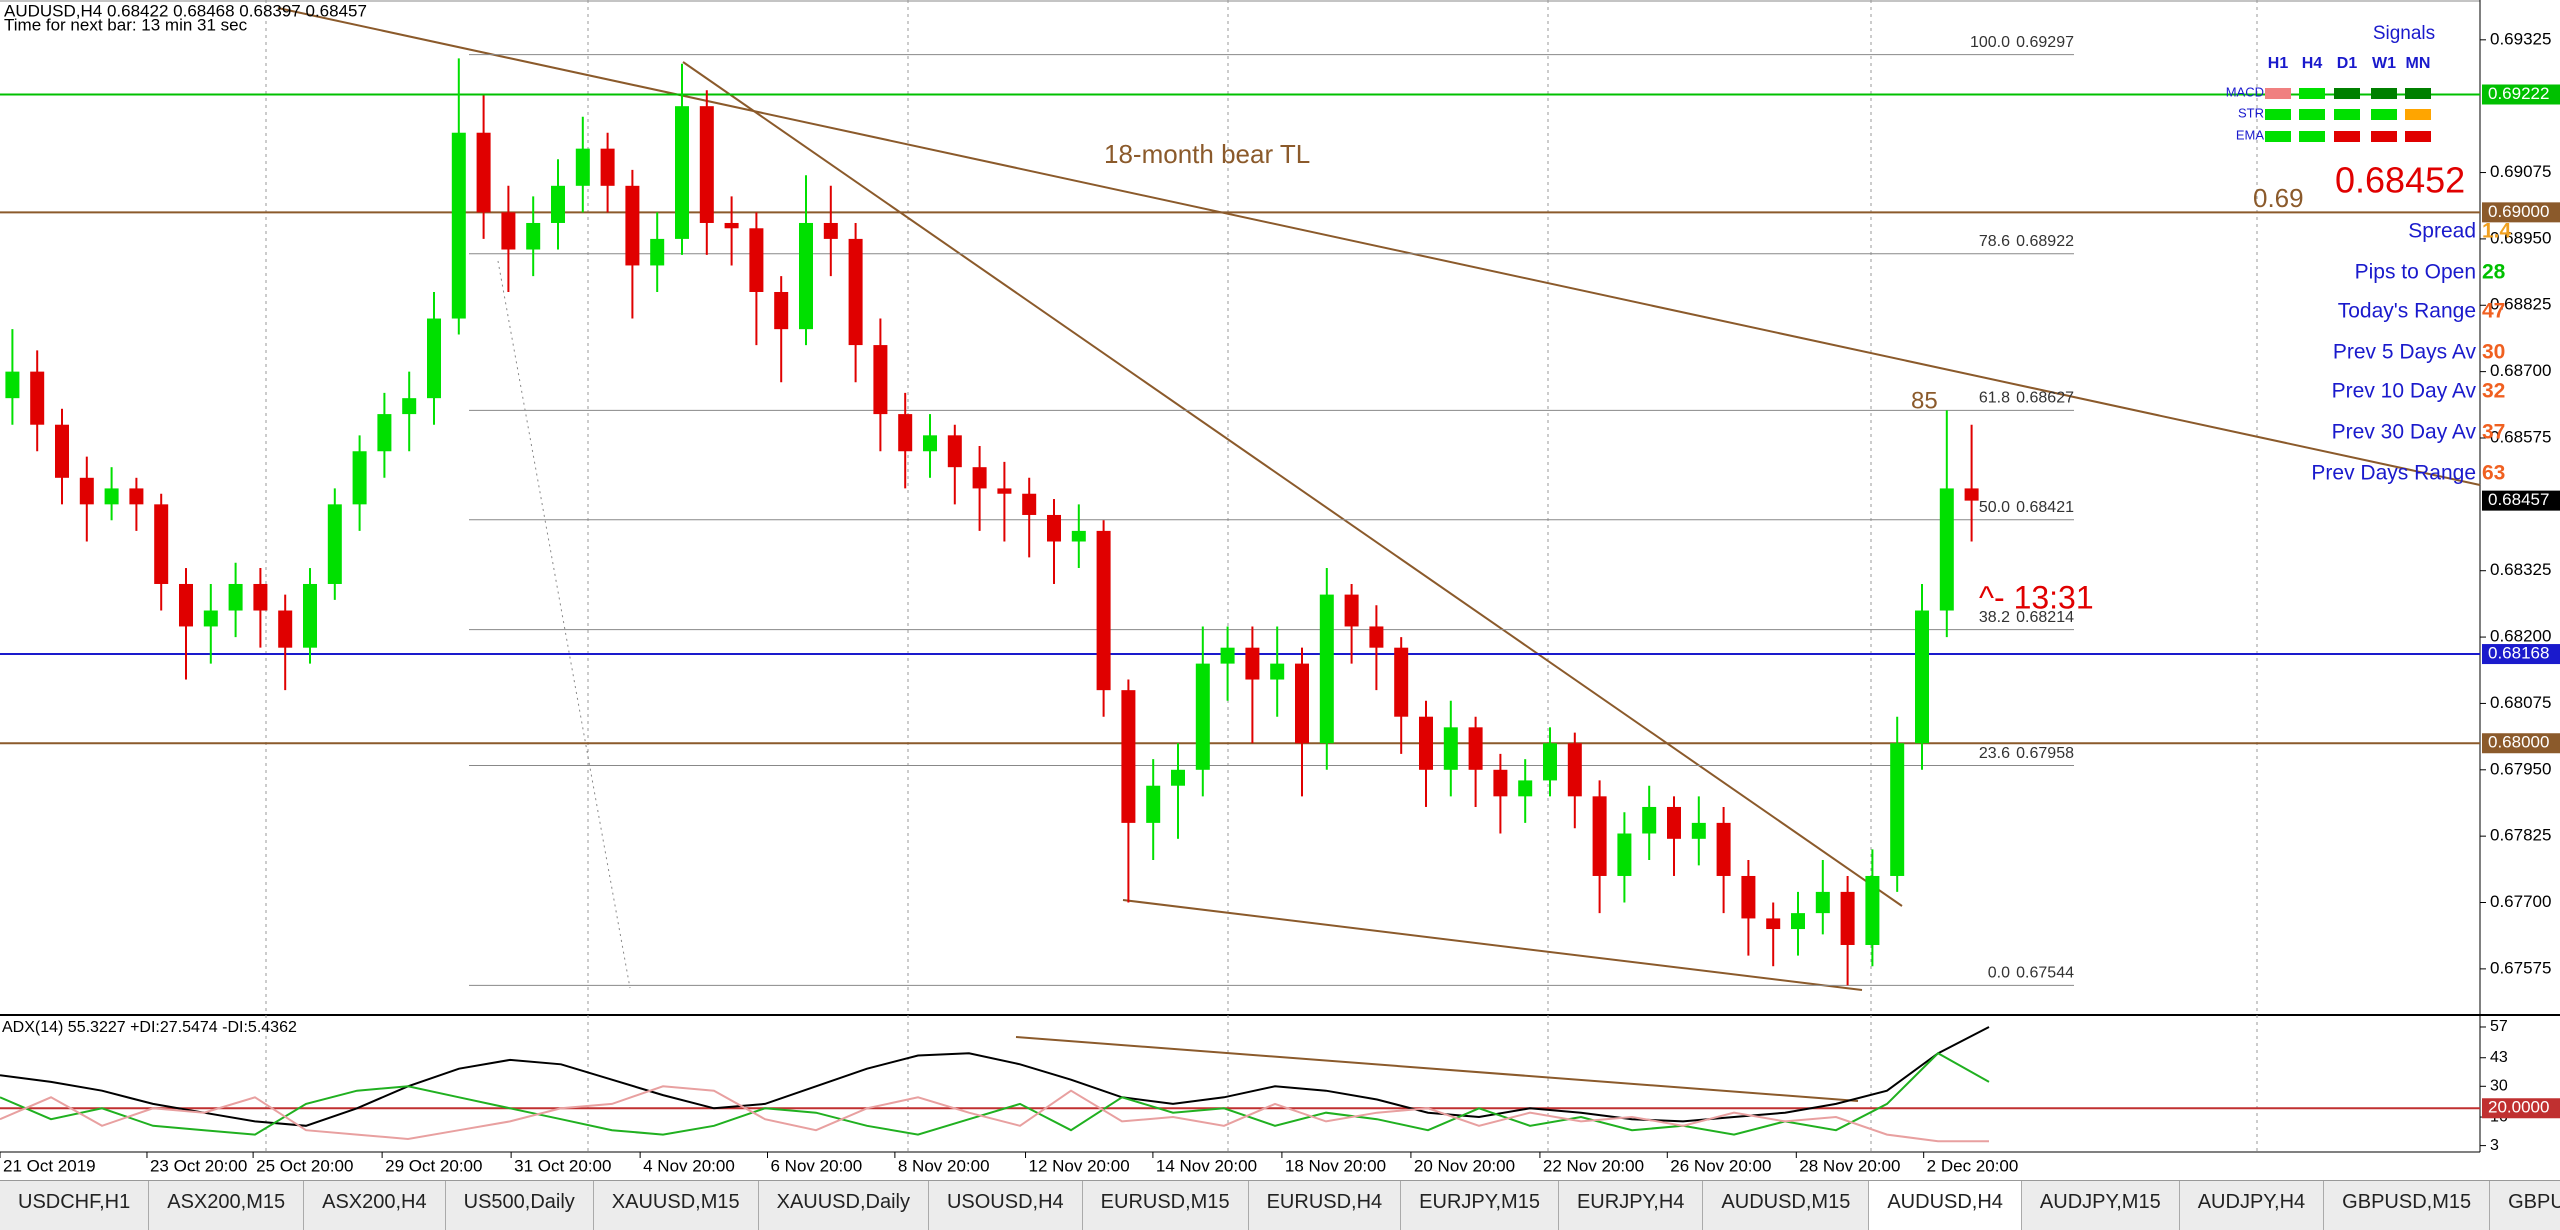 This screenshot has width=2560, height=1230. Describe the element at coordinates (944, 1165) in the screenshot. I see `x-tick-label: 8 Nov 20:00` at that location.